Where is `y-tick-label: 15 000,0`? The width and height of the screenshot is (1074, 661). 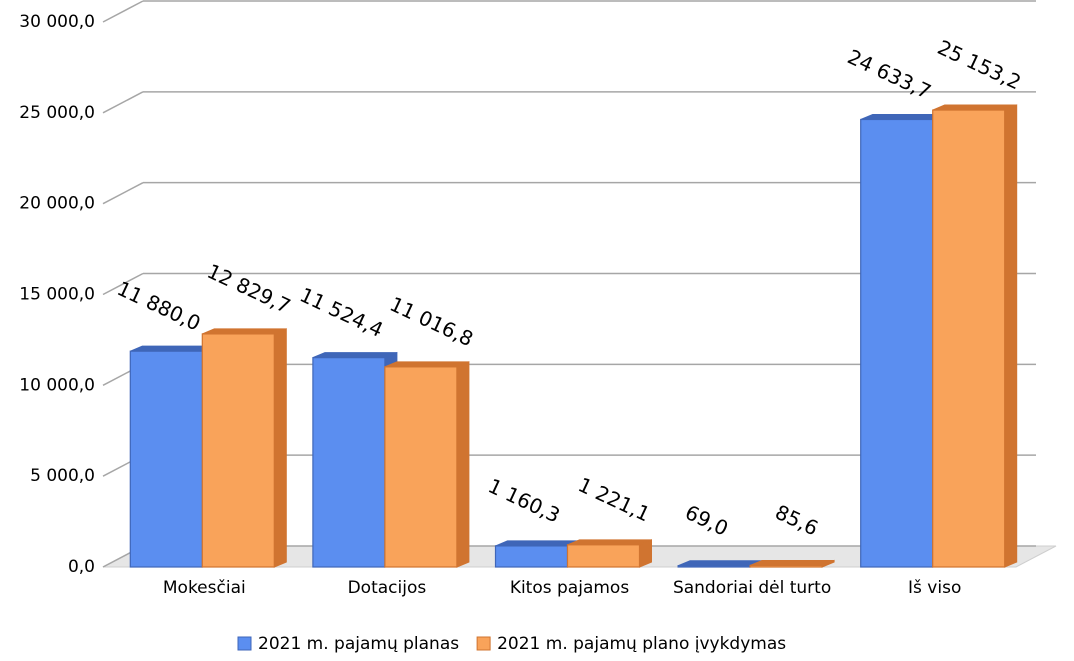
y-tick-label: 15 000,0 is located at coordinates (57, 295).